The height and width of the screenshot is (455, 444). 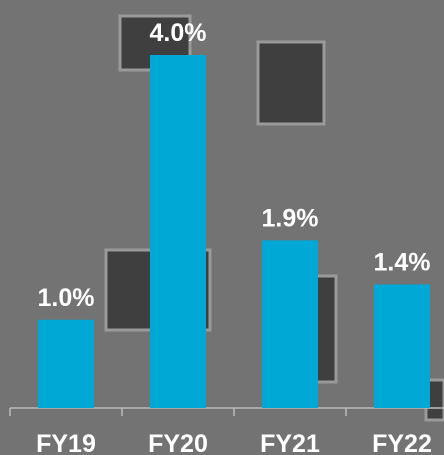 What do you see at coordinates (290, 218) in the screenshot?
I see `value-label: 1.9%` at bounding box center [290, 218].